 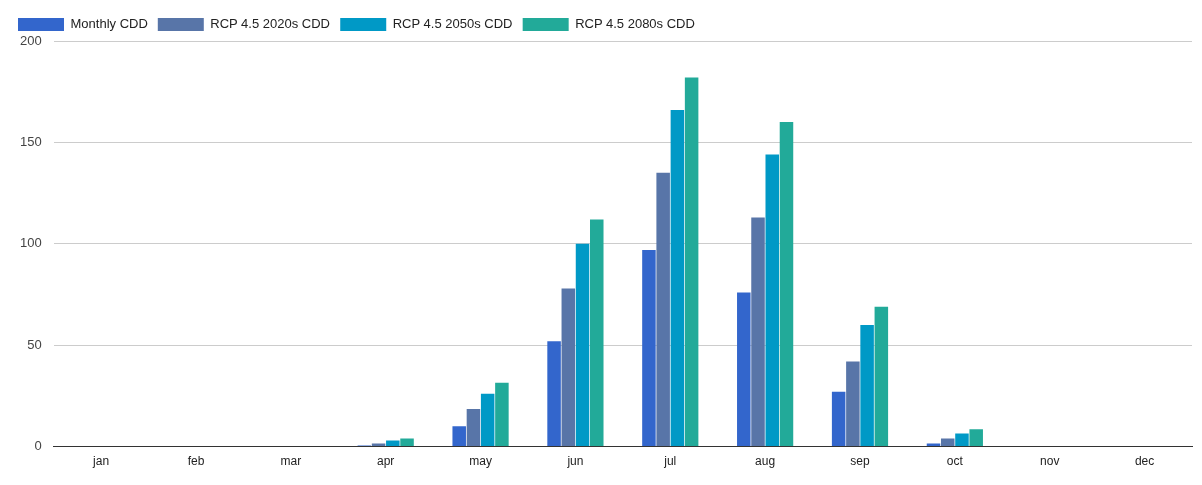 What do you see at coordinates (480, 461) in the screenshot?
I see `x-tick-label: may` at bounding box center [480, 461].